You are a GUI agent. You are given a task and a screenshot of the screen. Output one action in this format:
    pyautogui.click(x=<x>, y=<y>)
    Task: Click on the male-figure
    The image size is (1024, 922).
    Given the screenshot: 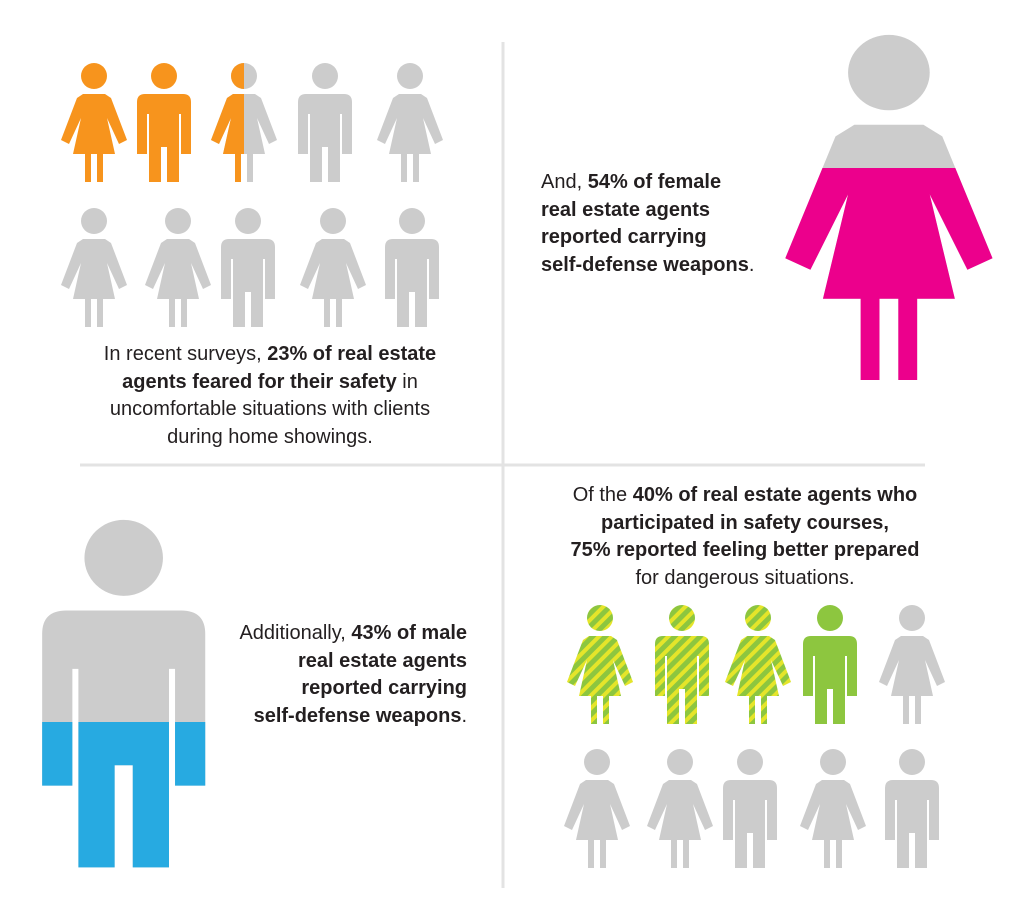 What is the action you would take?
    pyautogui.click(x=124, y=693)
    